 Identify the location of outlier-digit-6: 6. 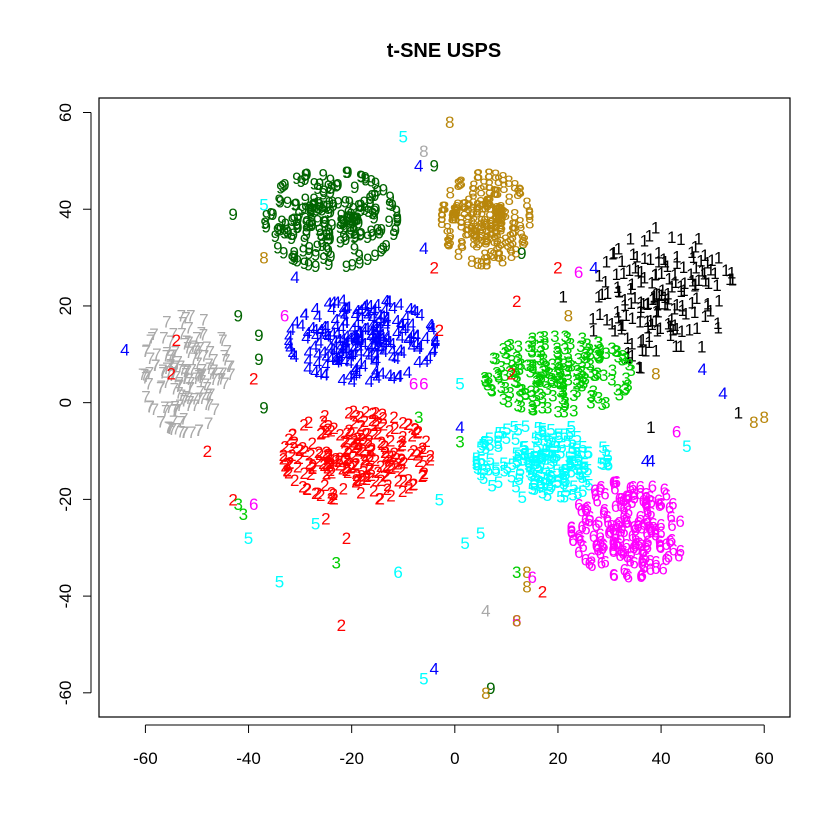
(397, 572).